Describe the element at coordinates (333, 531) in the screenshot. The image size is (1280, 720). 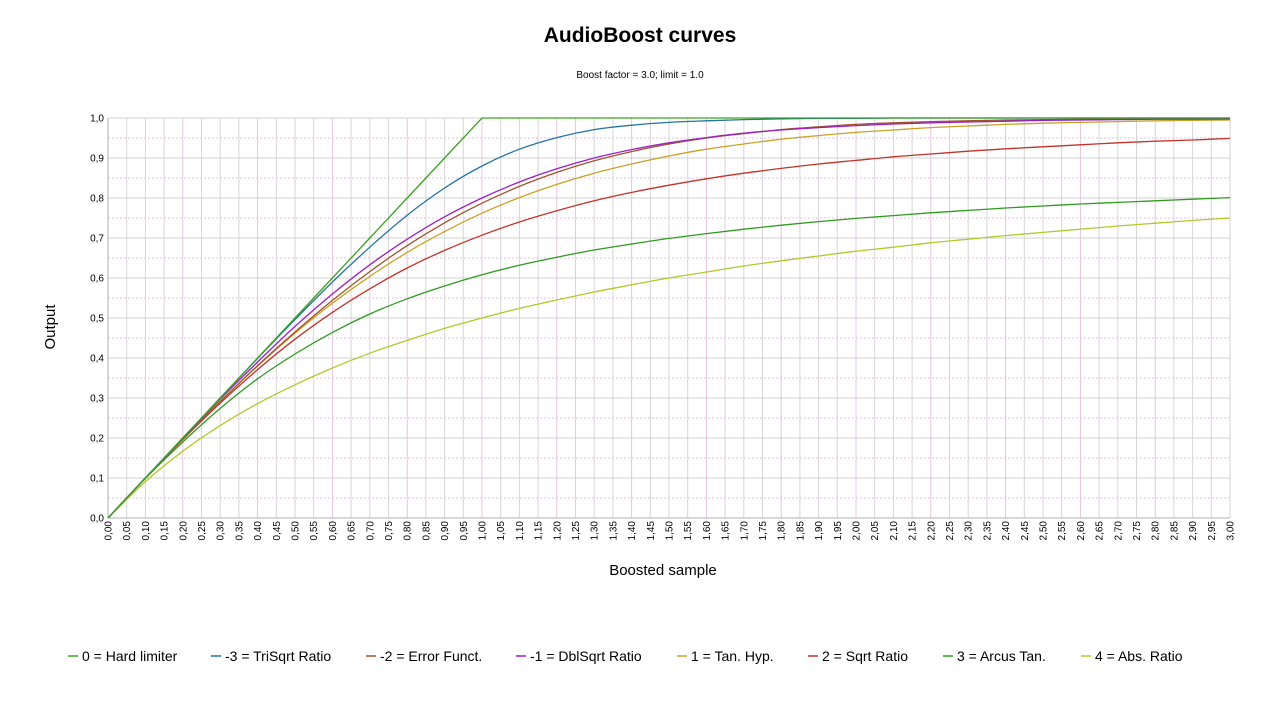
I see `x-tick-label: 0,60` at that location.